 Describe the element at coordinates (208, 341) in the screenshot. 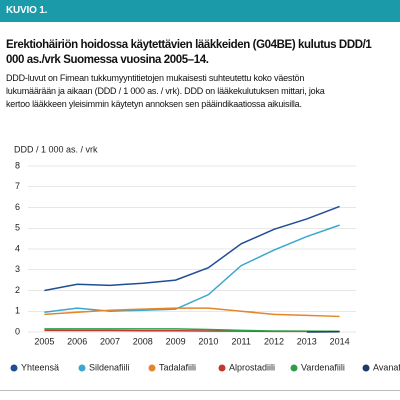

I see `x-tick-label: 2010` at that location.